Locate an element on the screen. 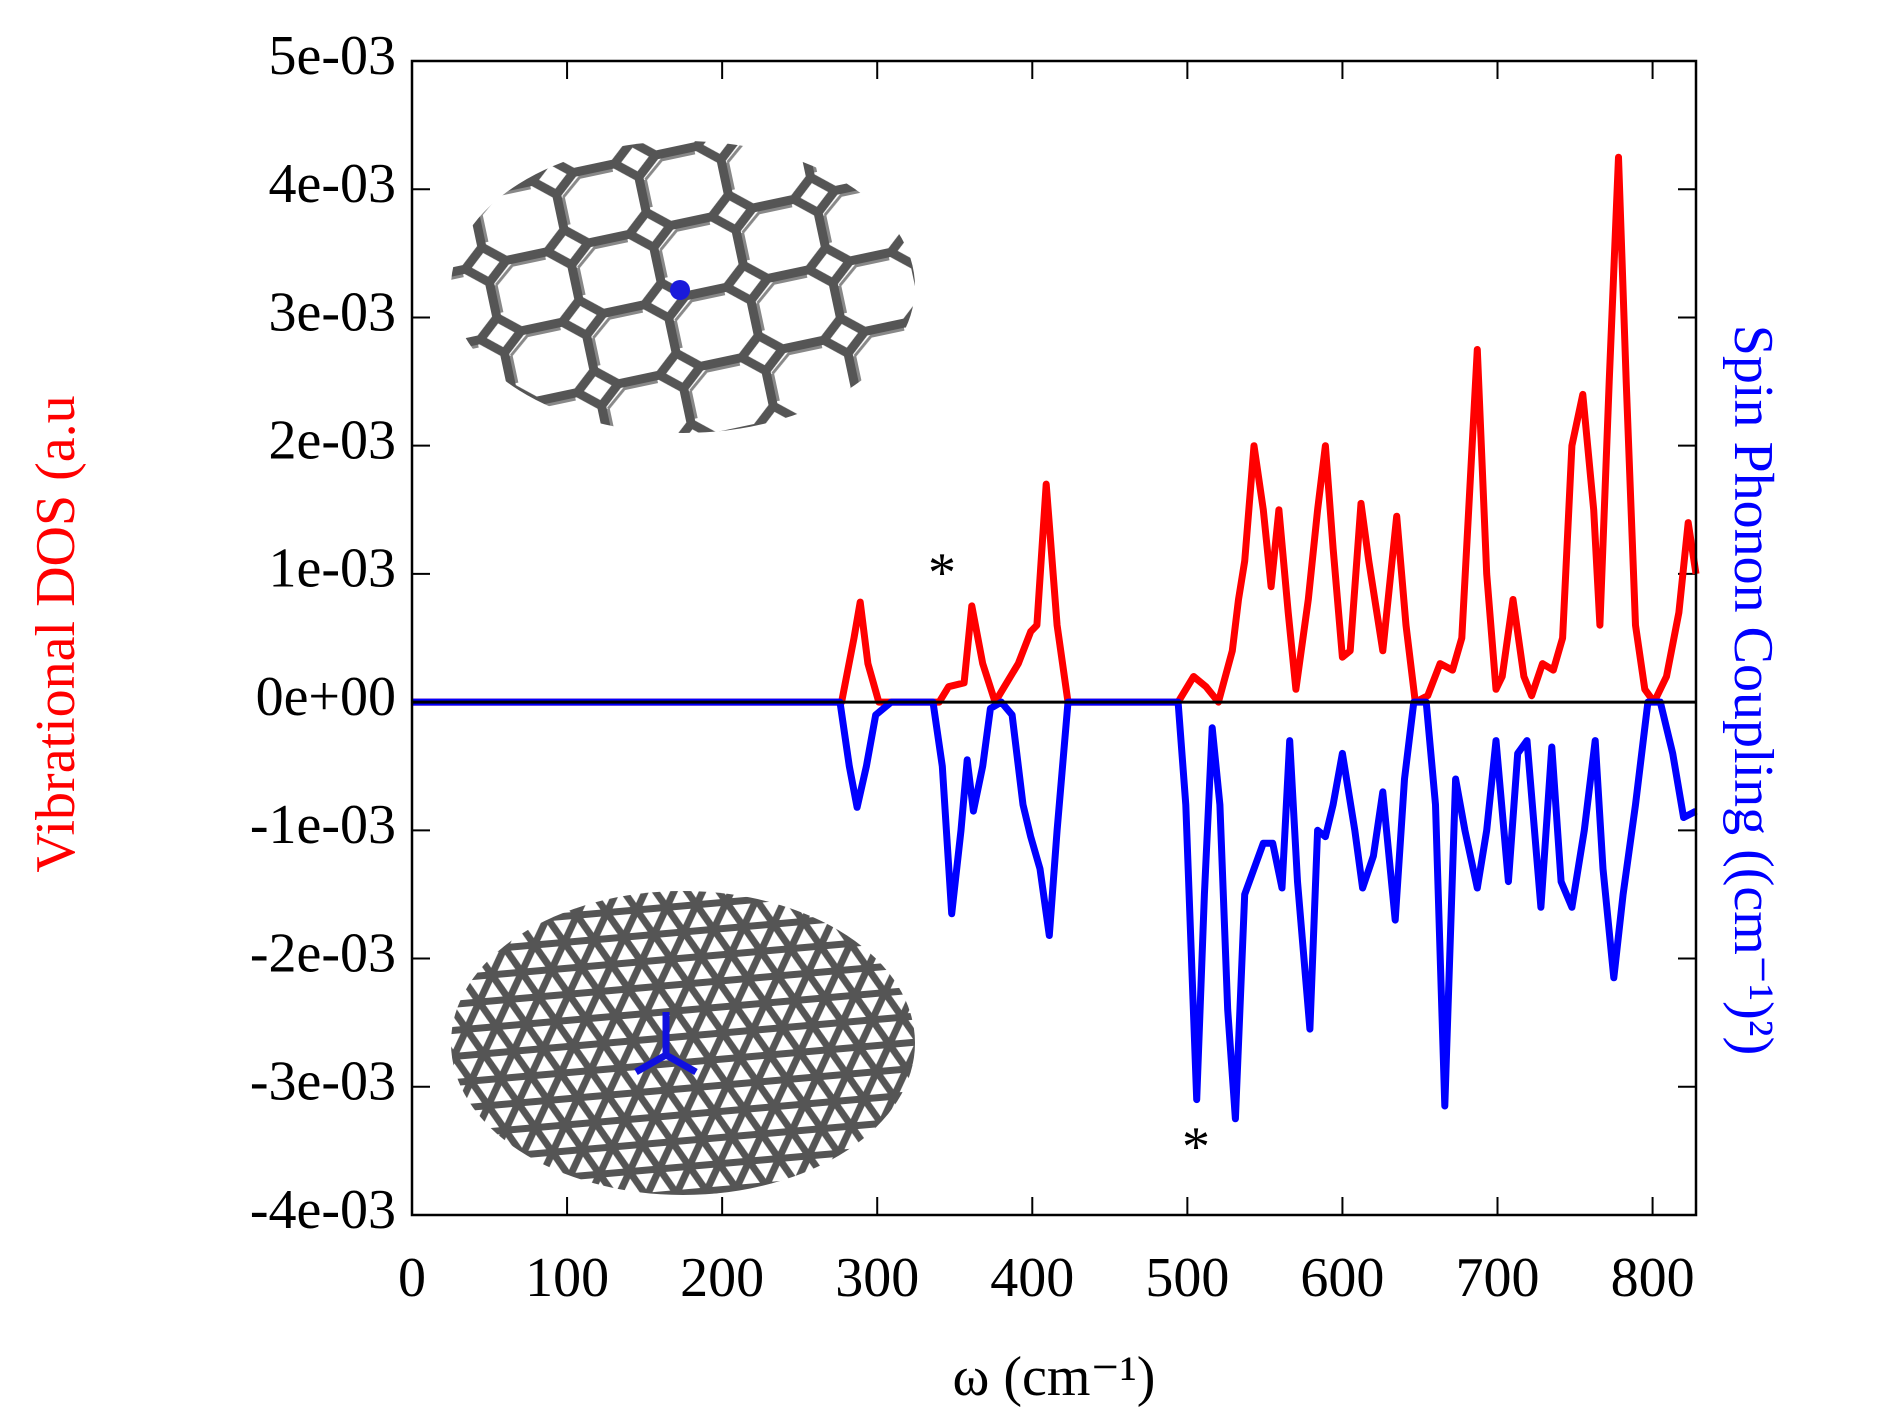 The height and width of the screenshot is (1421, 1891). x-tick-label: 300 is located at coordinates (877, 1278).